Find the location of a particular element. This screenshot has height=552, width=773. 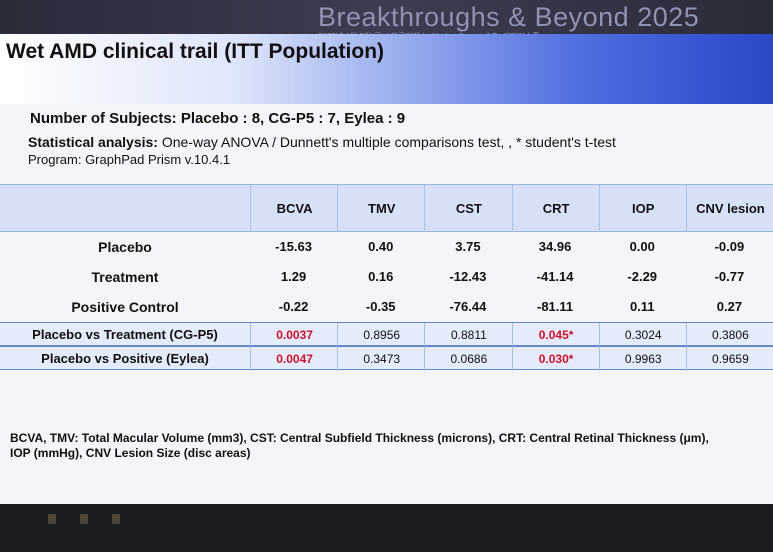

table-cell: -2.29 is located at coordinates (642, 276).